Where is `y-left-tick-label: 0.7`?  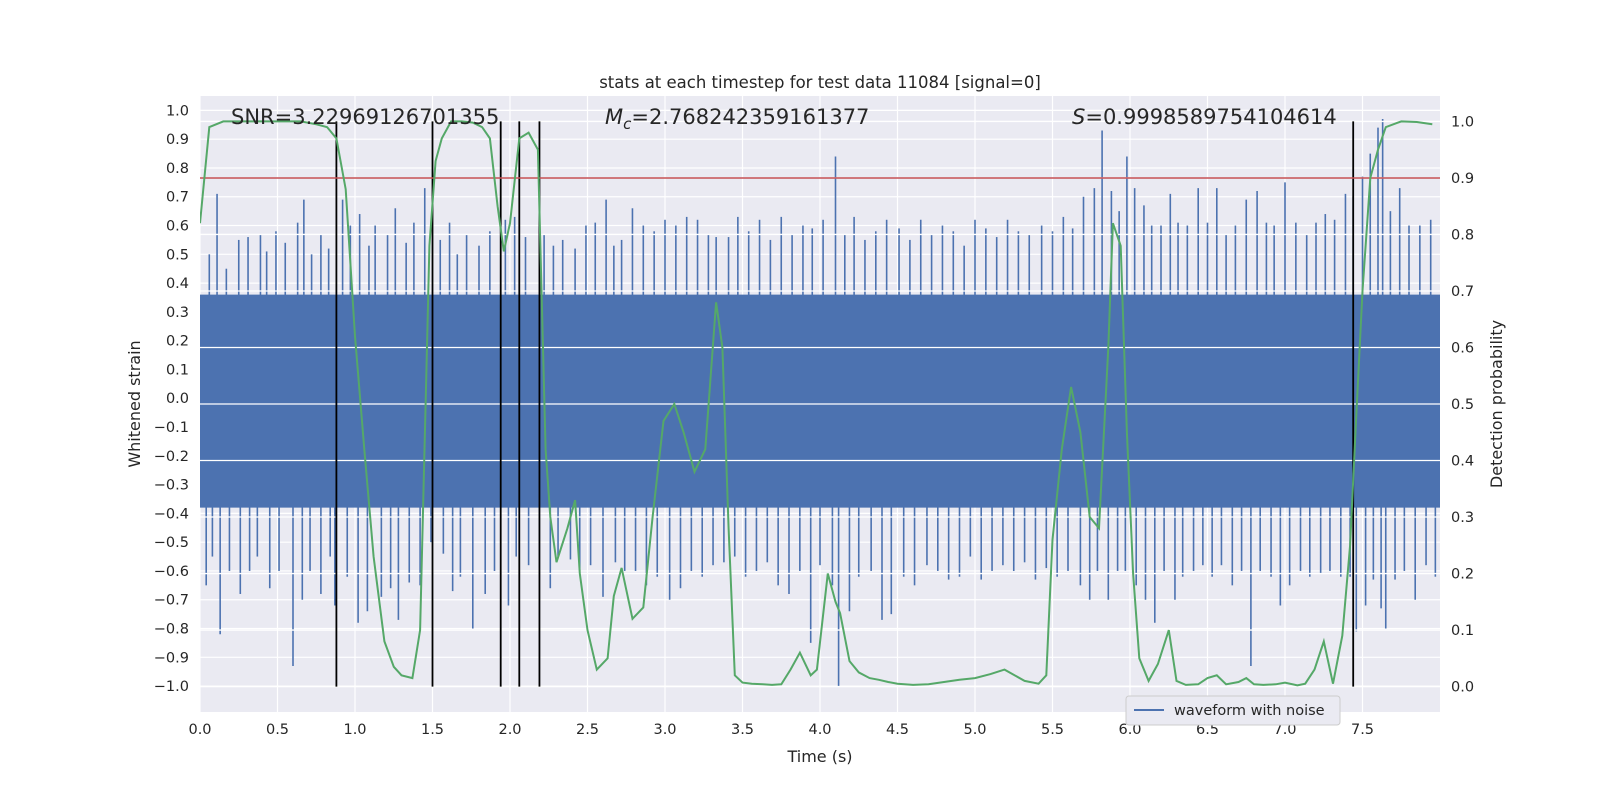
y-left-tick-label: 0.7 is located at coordinates (177, 198).